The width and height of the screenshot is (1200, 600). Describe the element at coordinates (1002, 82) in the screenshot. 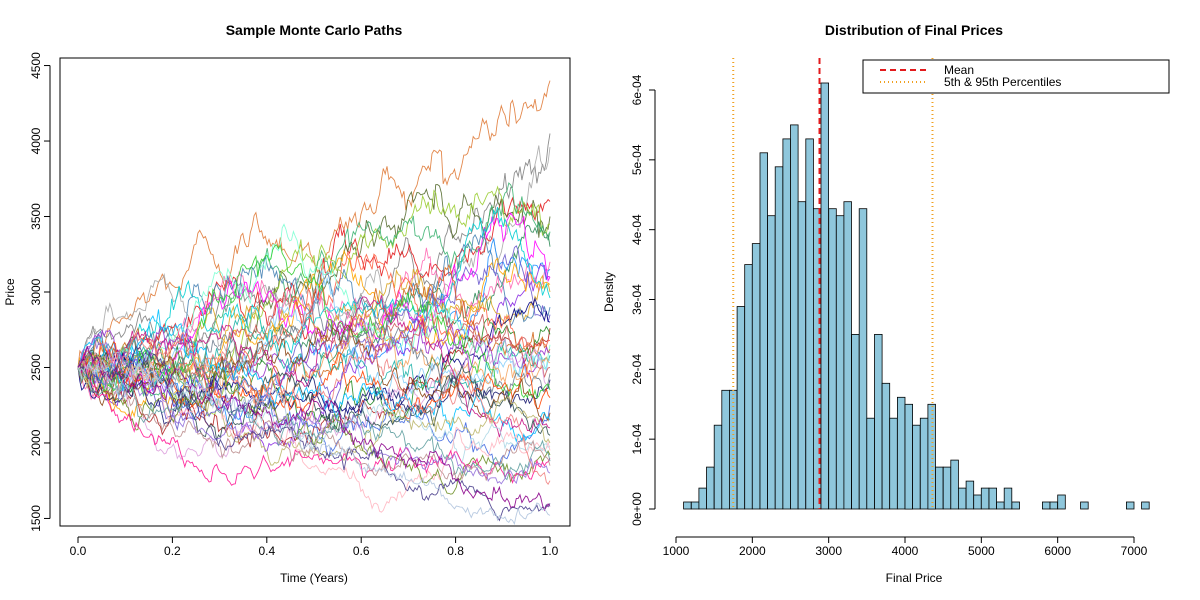

I see `legend-percentile-label: 5th & 95th Percentiles` at that location.